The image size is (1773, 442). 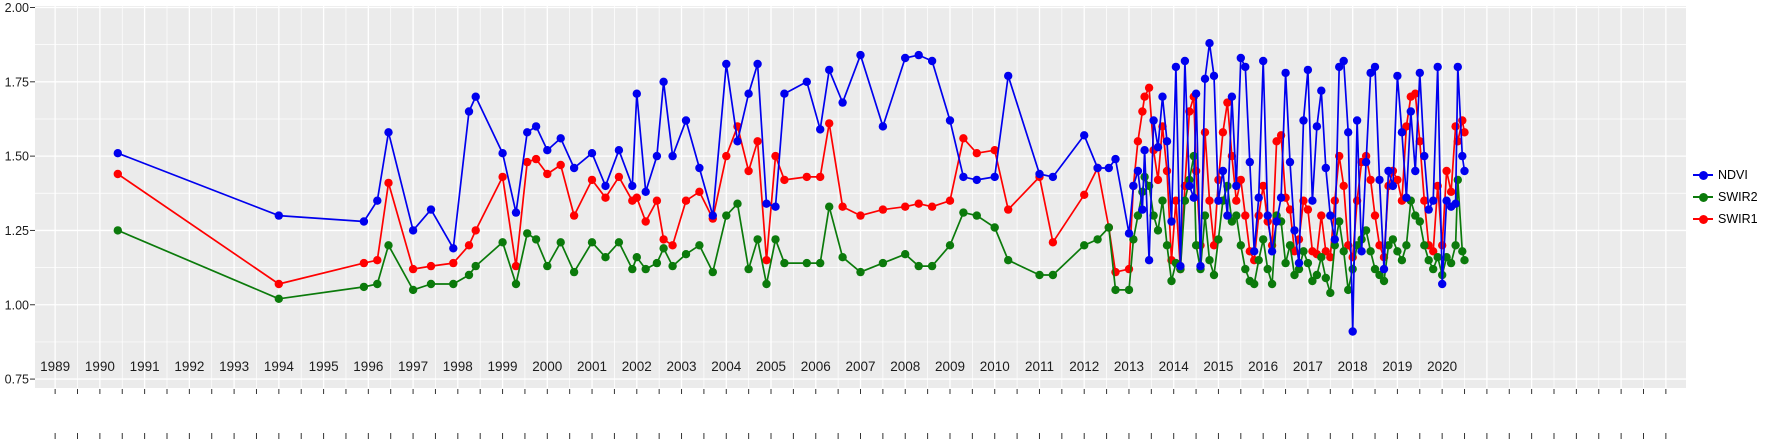 I want to click on y-tick-label: 0.75, so click(x=17, y=380).